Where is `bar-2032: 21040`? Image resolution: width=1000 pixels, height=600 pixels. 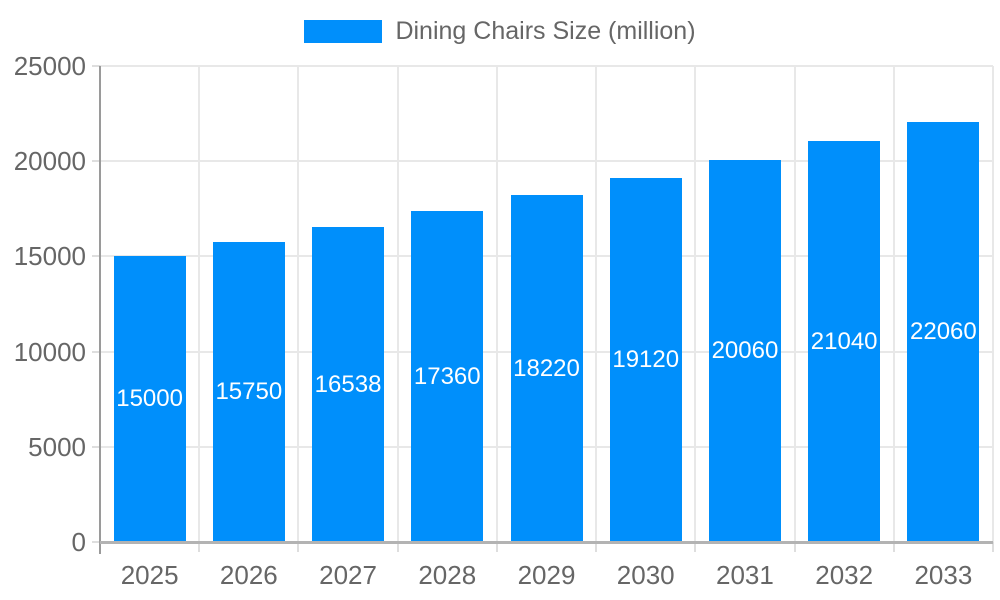
bar-2032: 21040 is located at coordinates (844, 341).